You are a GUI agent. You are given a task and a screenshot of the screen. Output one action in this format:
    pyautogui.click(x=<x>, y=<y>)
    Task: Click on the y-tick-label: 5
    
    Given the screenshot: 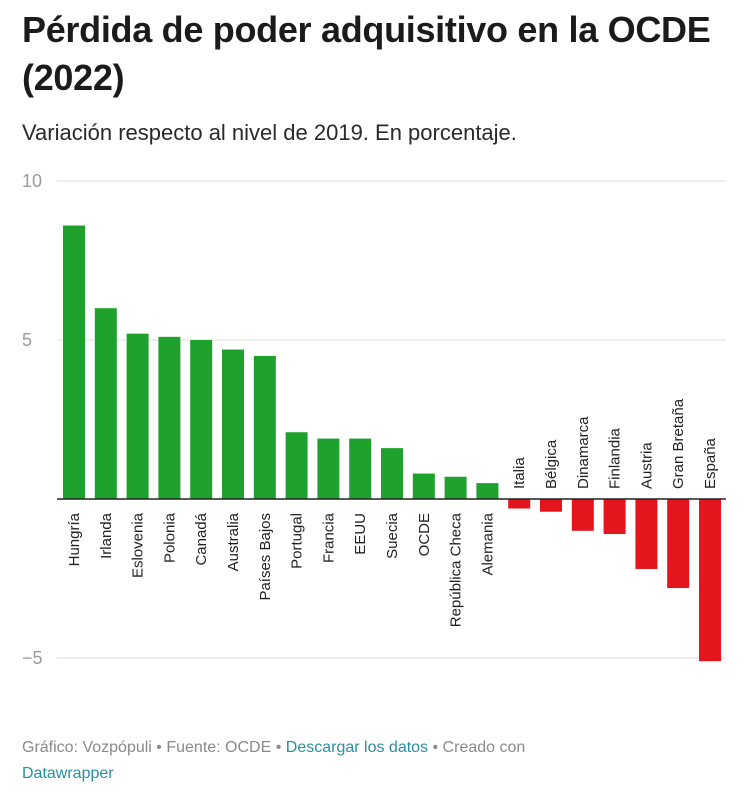 What is the action you would take?
    pyautogui.click(x=27, y=340)
    